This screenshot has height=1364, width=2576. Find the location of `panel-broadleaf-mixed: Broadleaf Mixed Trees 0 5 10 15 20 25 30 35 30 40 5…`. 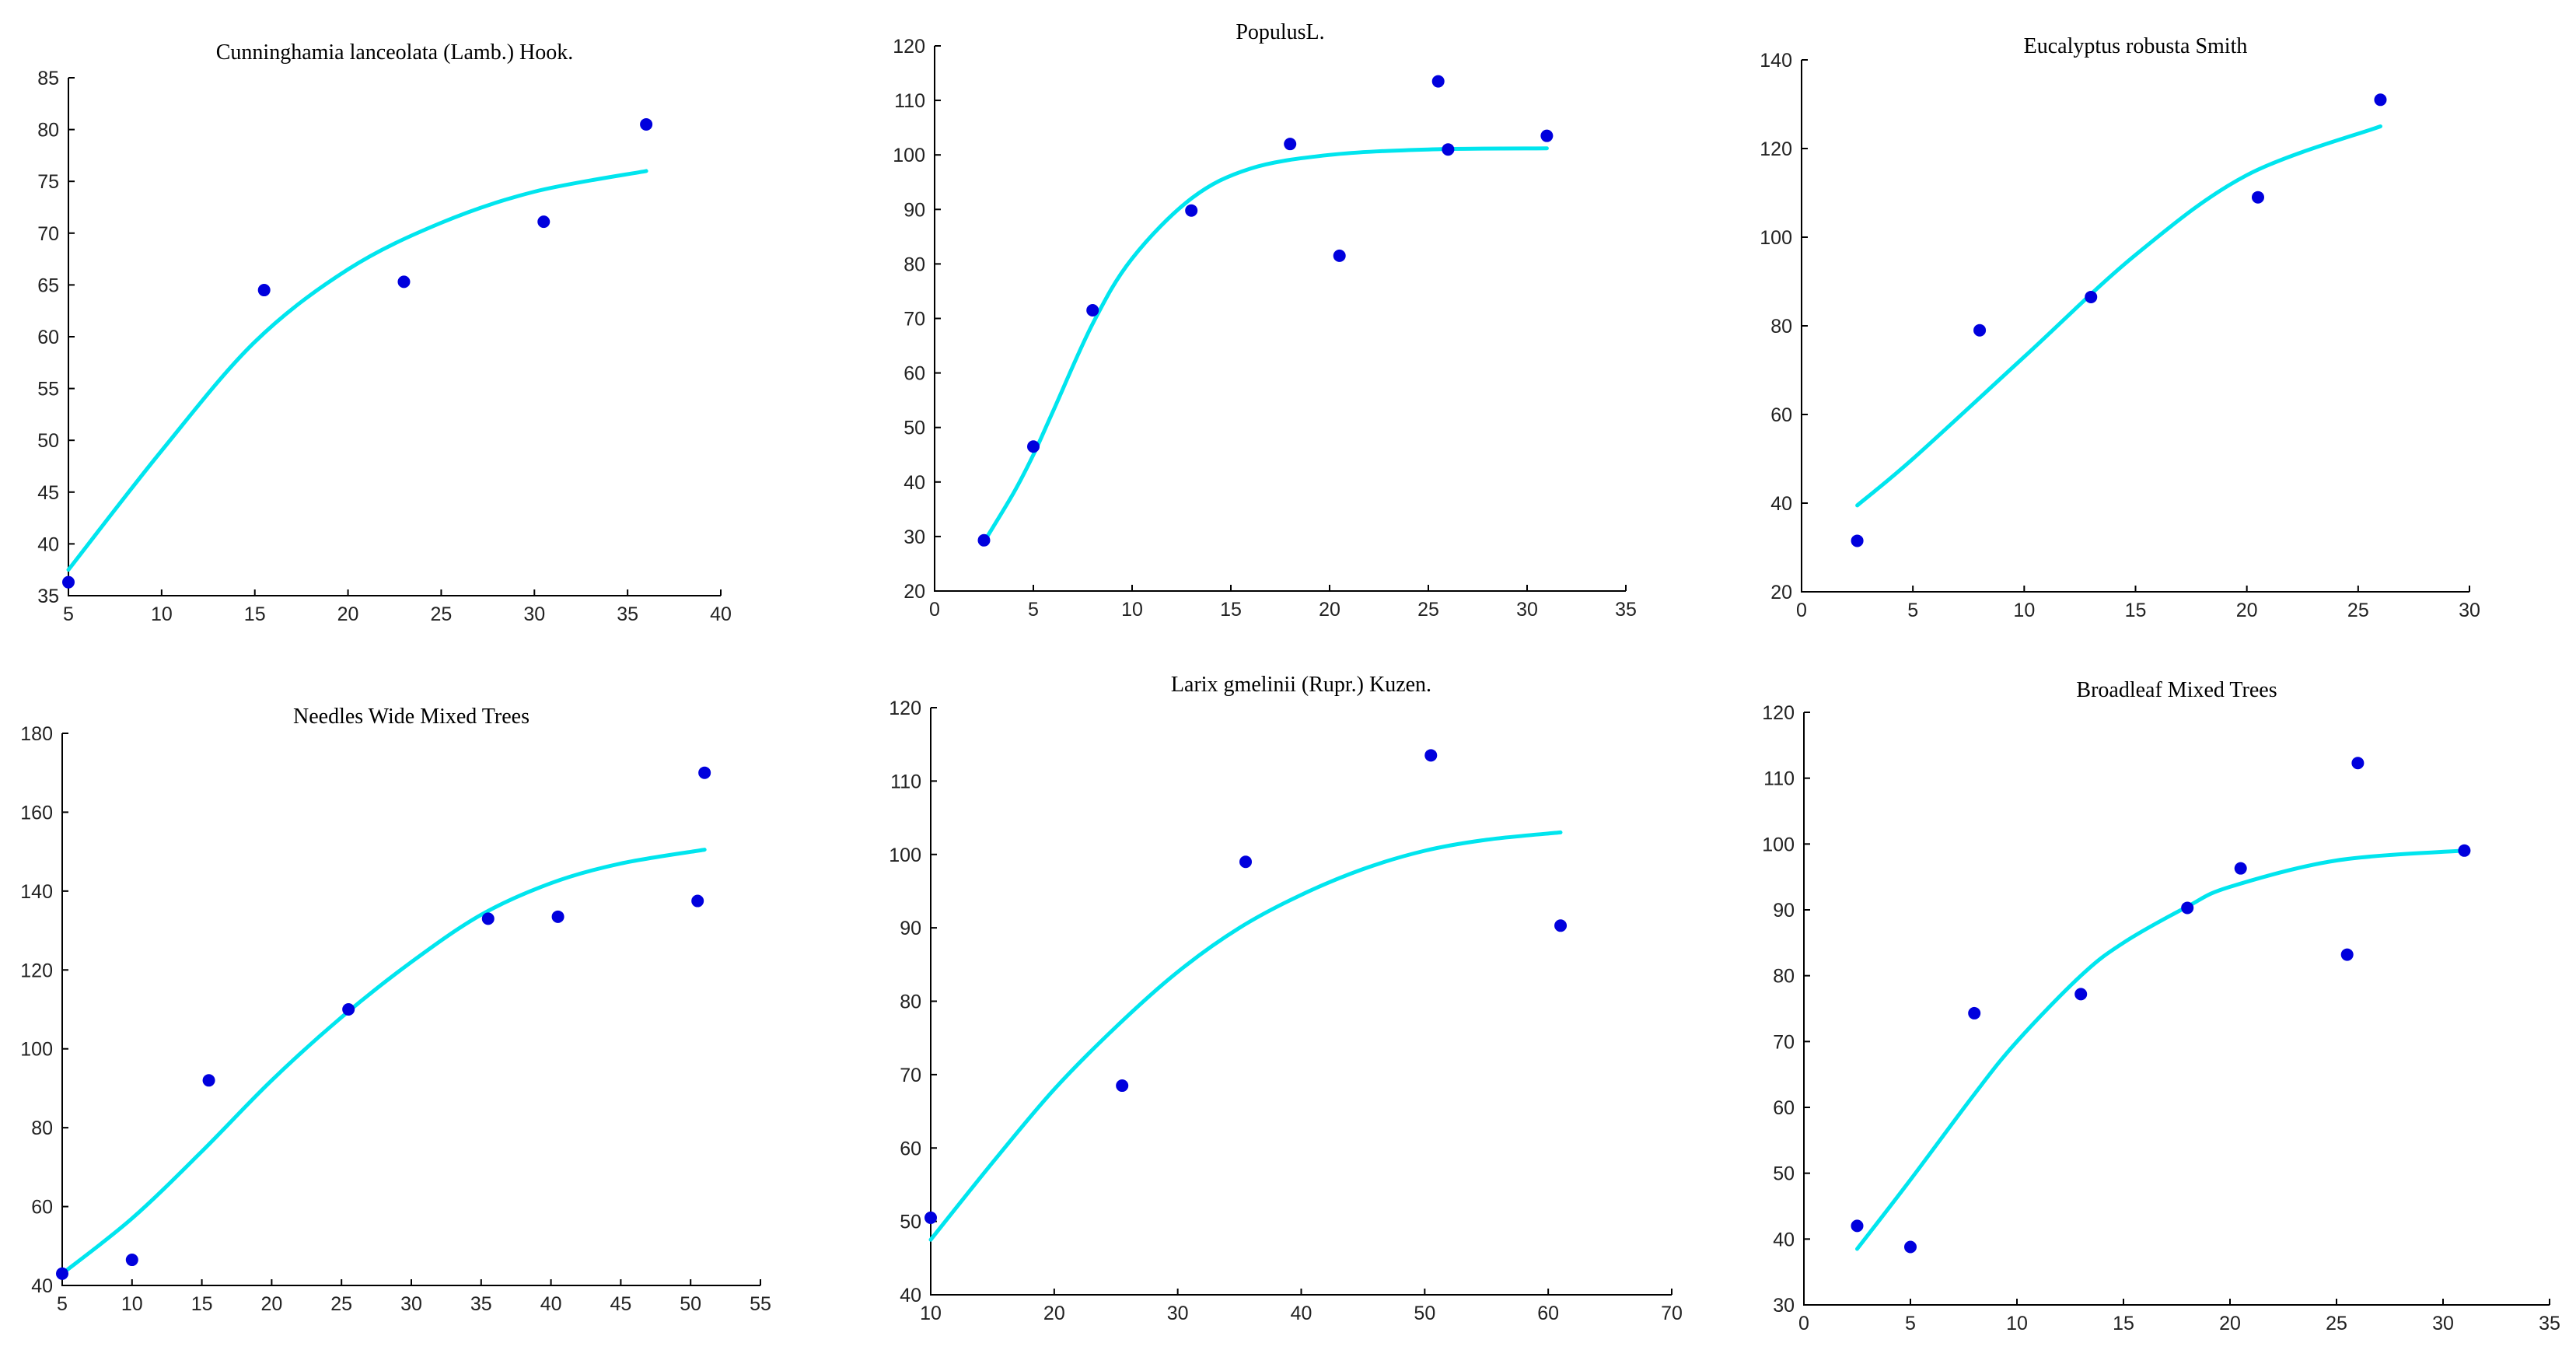

panel-broadleaf-mixed: Broadleaf Mixed Trees 0 5 10 15 20 25 30 35 30 40 5… is located at coordinates (2161, 1006).